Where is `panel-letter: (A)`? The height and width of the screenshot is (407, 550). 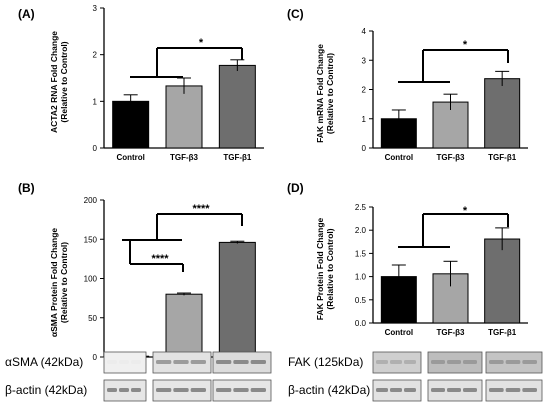
panel-letter: (A) is located at coordinates (26, 14).